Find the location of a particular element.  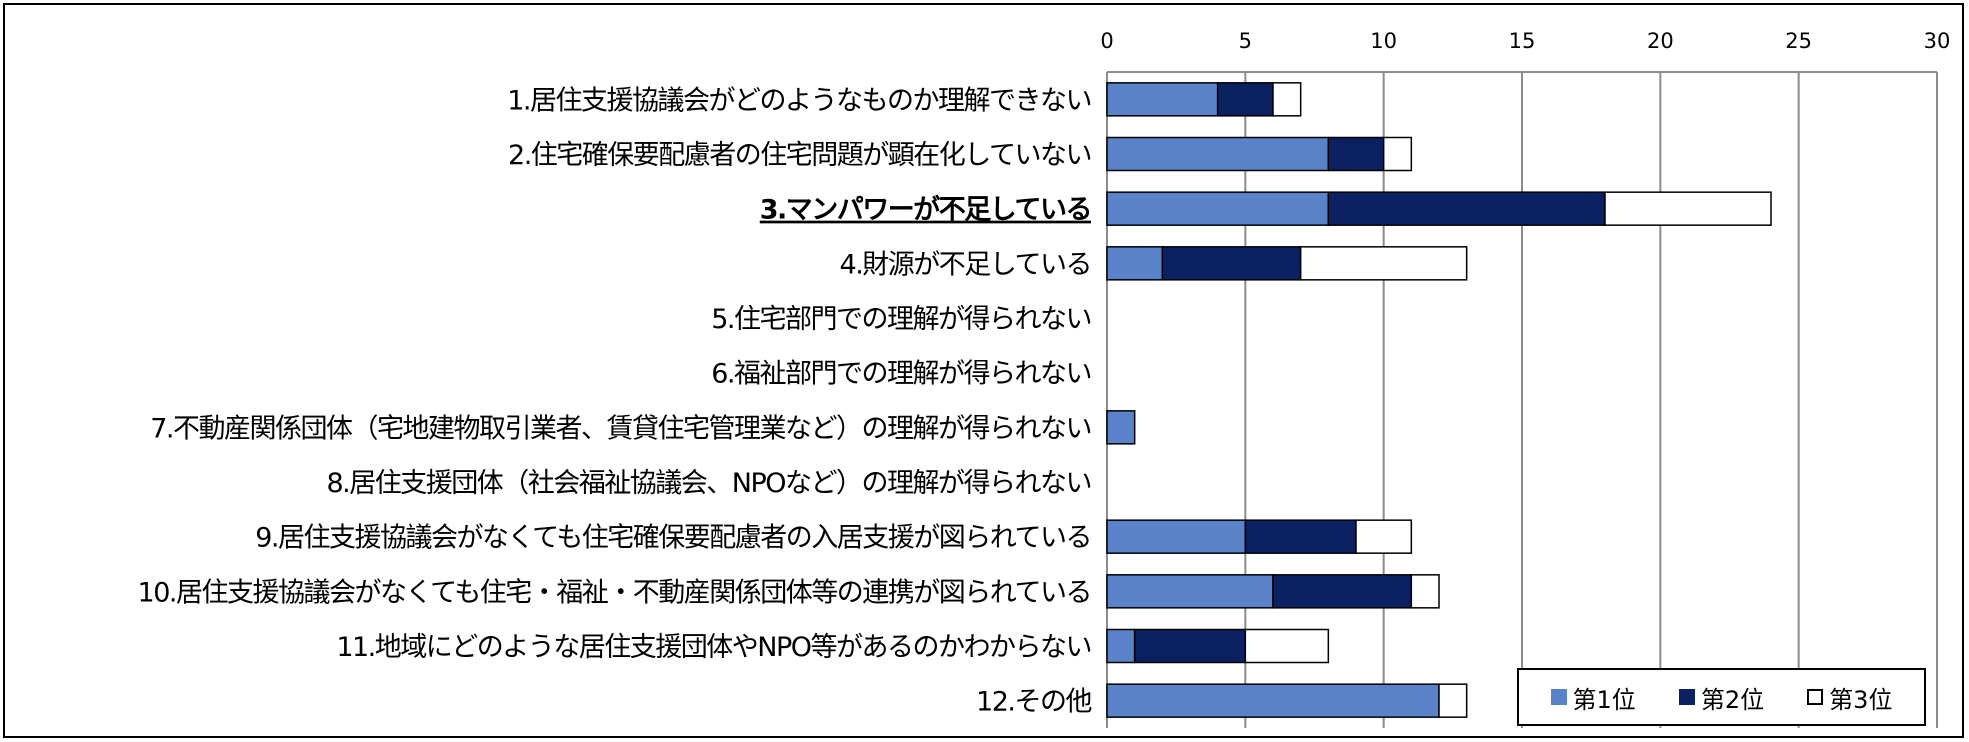

legend-item: 第3位 is located at coordinates (1849, 697).